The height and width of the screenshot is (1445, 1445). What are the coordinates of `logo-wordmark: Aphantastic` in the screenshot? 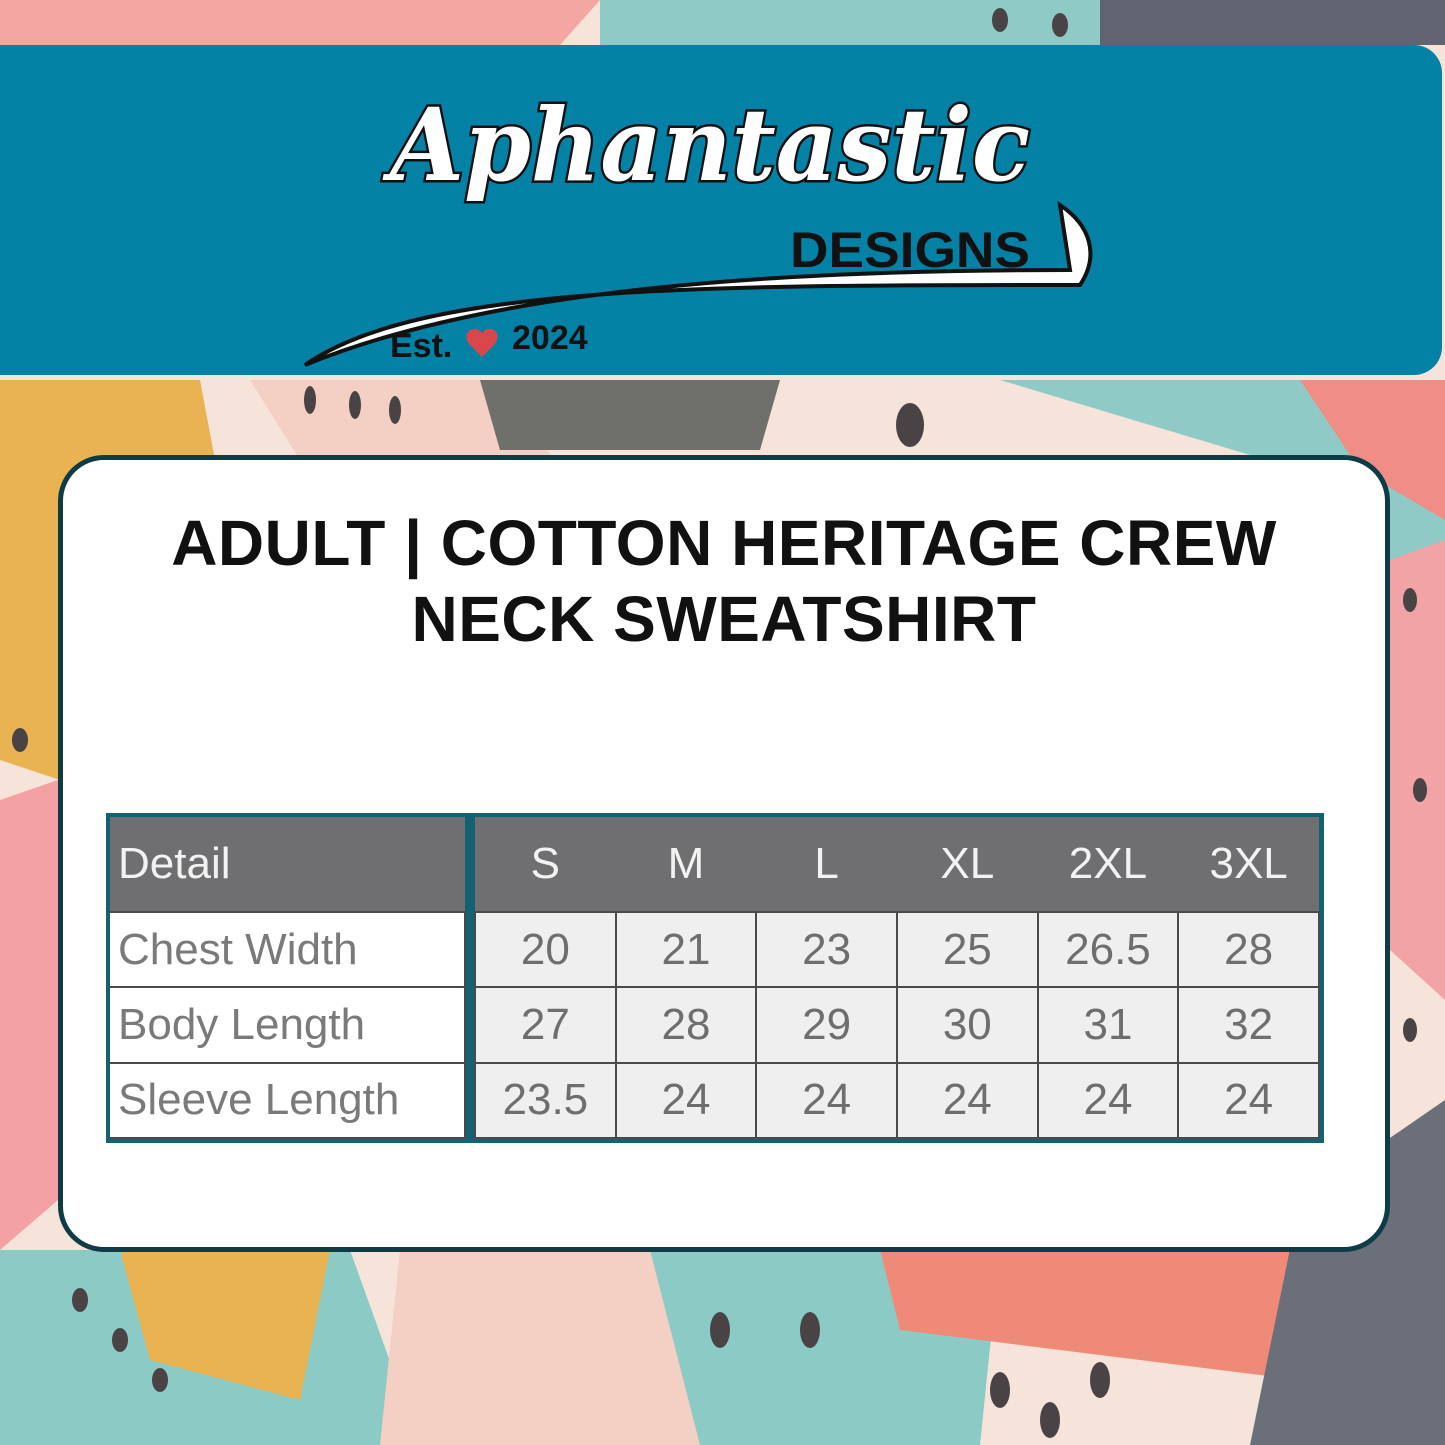 It's located at (706, 145).